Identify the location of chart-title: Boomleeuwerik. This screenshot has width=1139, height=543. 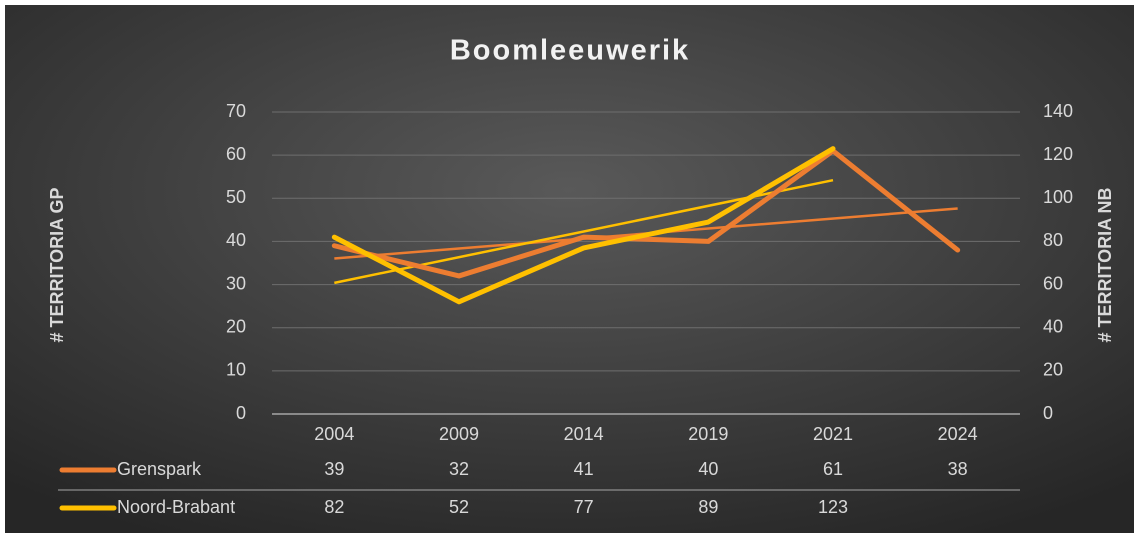
(570, 51).